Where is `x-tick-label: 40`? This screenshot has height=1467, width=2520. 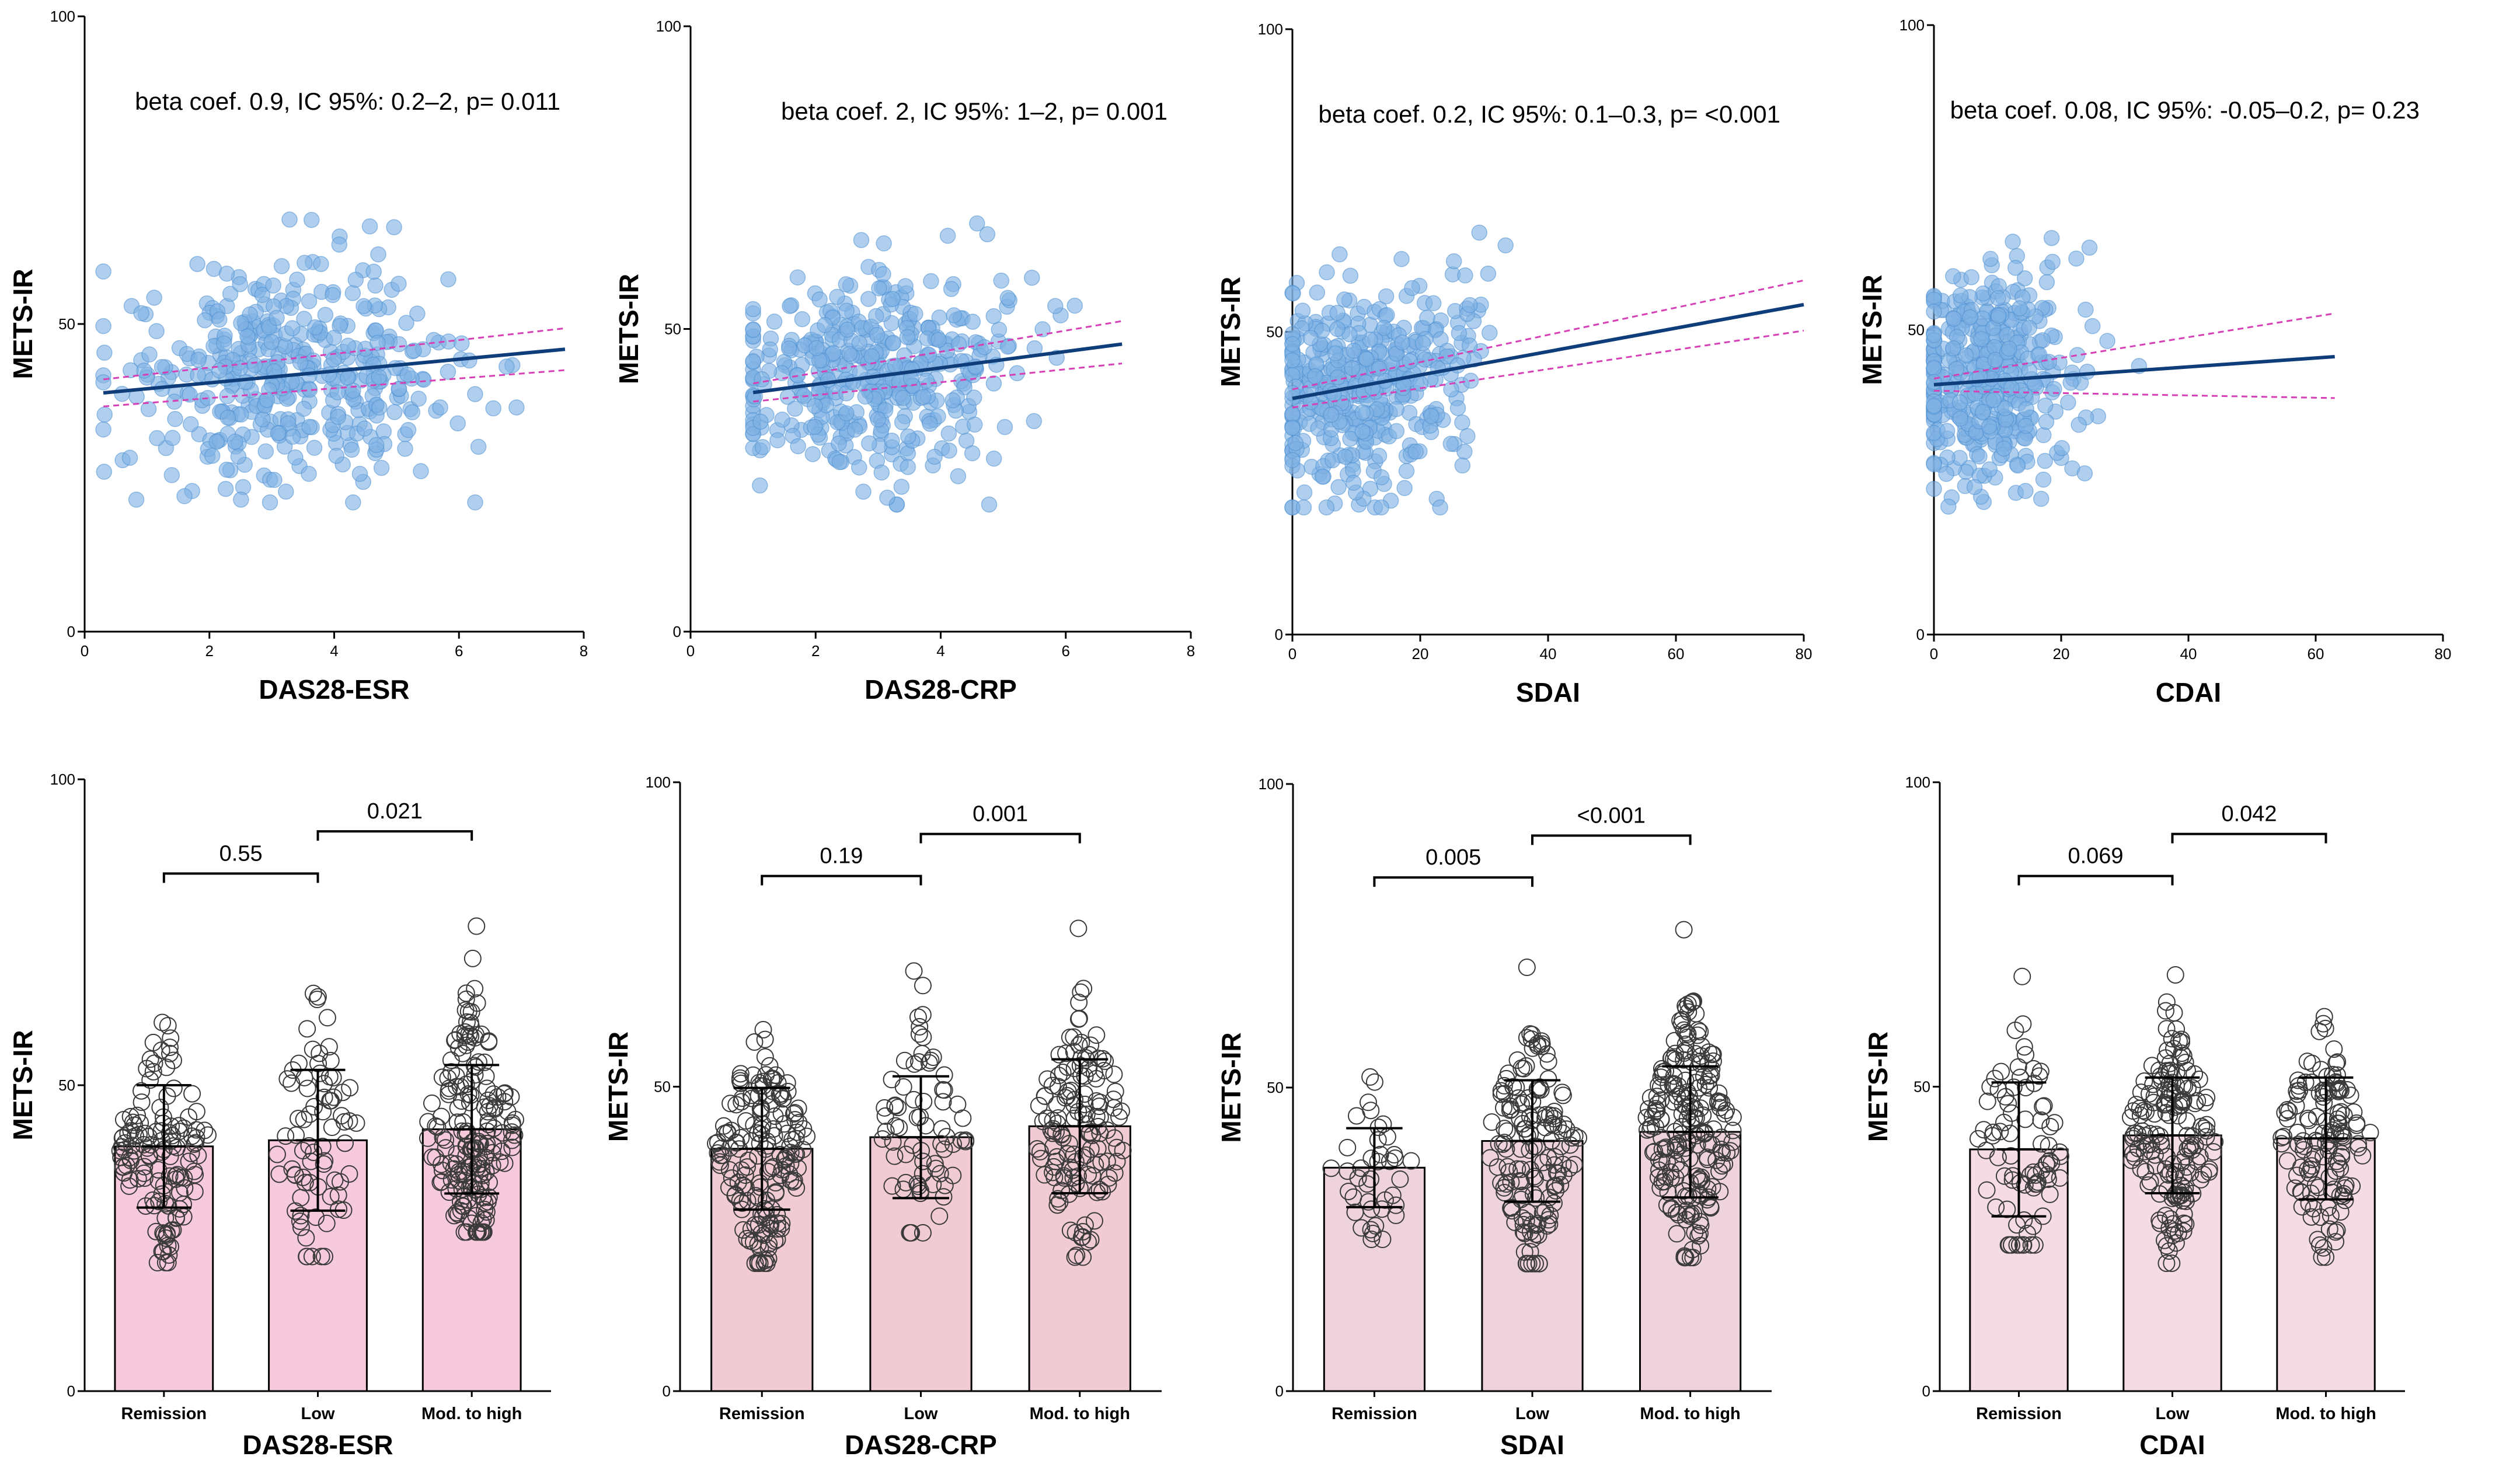 x-tick-label: 40 is located at coordinates (2188, 654).